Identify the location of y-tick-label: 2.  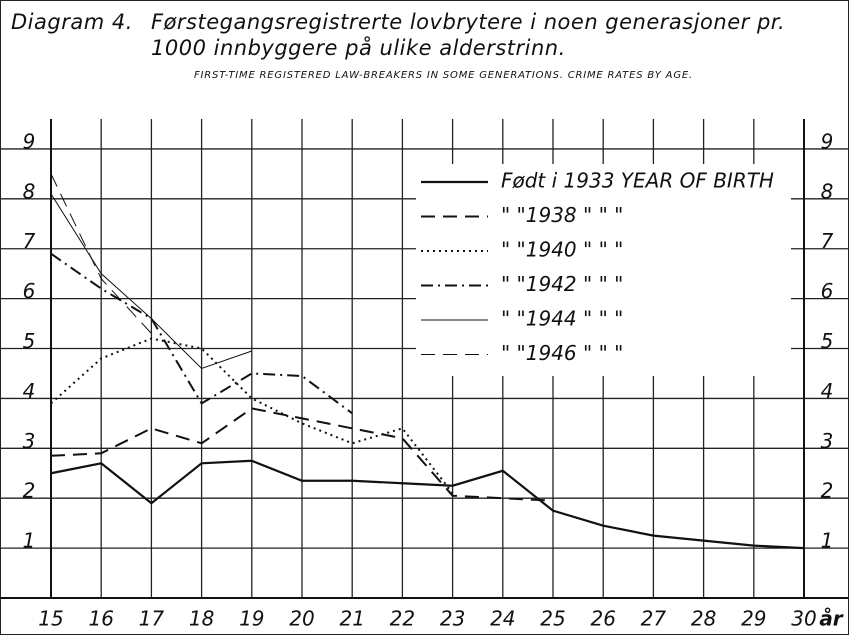
(29, 491).